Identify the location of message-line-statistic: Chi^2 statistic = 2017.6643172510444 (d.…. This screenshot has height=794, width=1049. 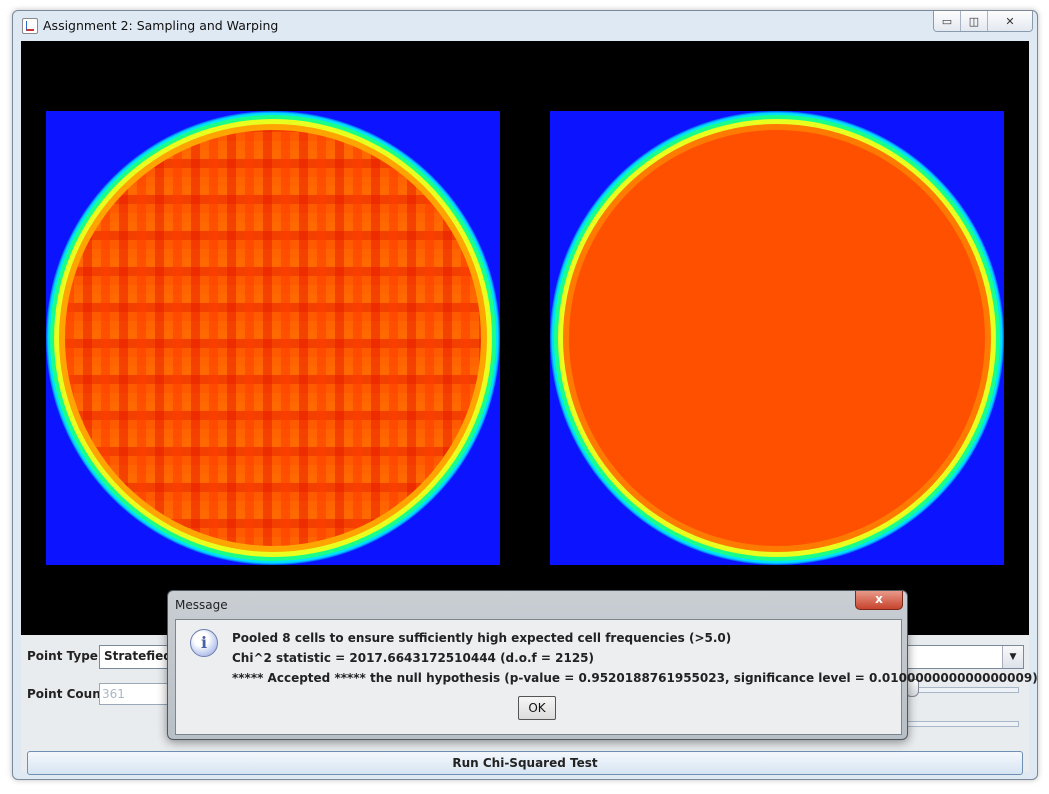
(413, 658).